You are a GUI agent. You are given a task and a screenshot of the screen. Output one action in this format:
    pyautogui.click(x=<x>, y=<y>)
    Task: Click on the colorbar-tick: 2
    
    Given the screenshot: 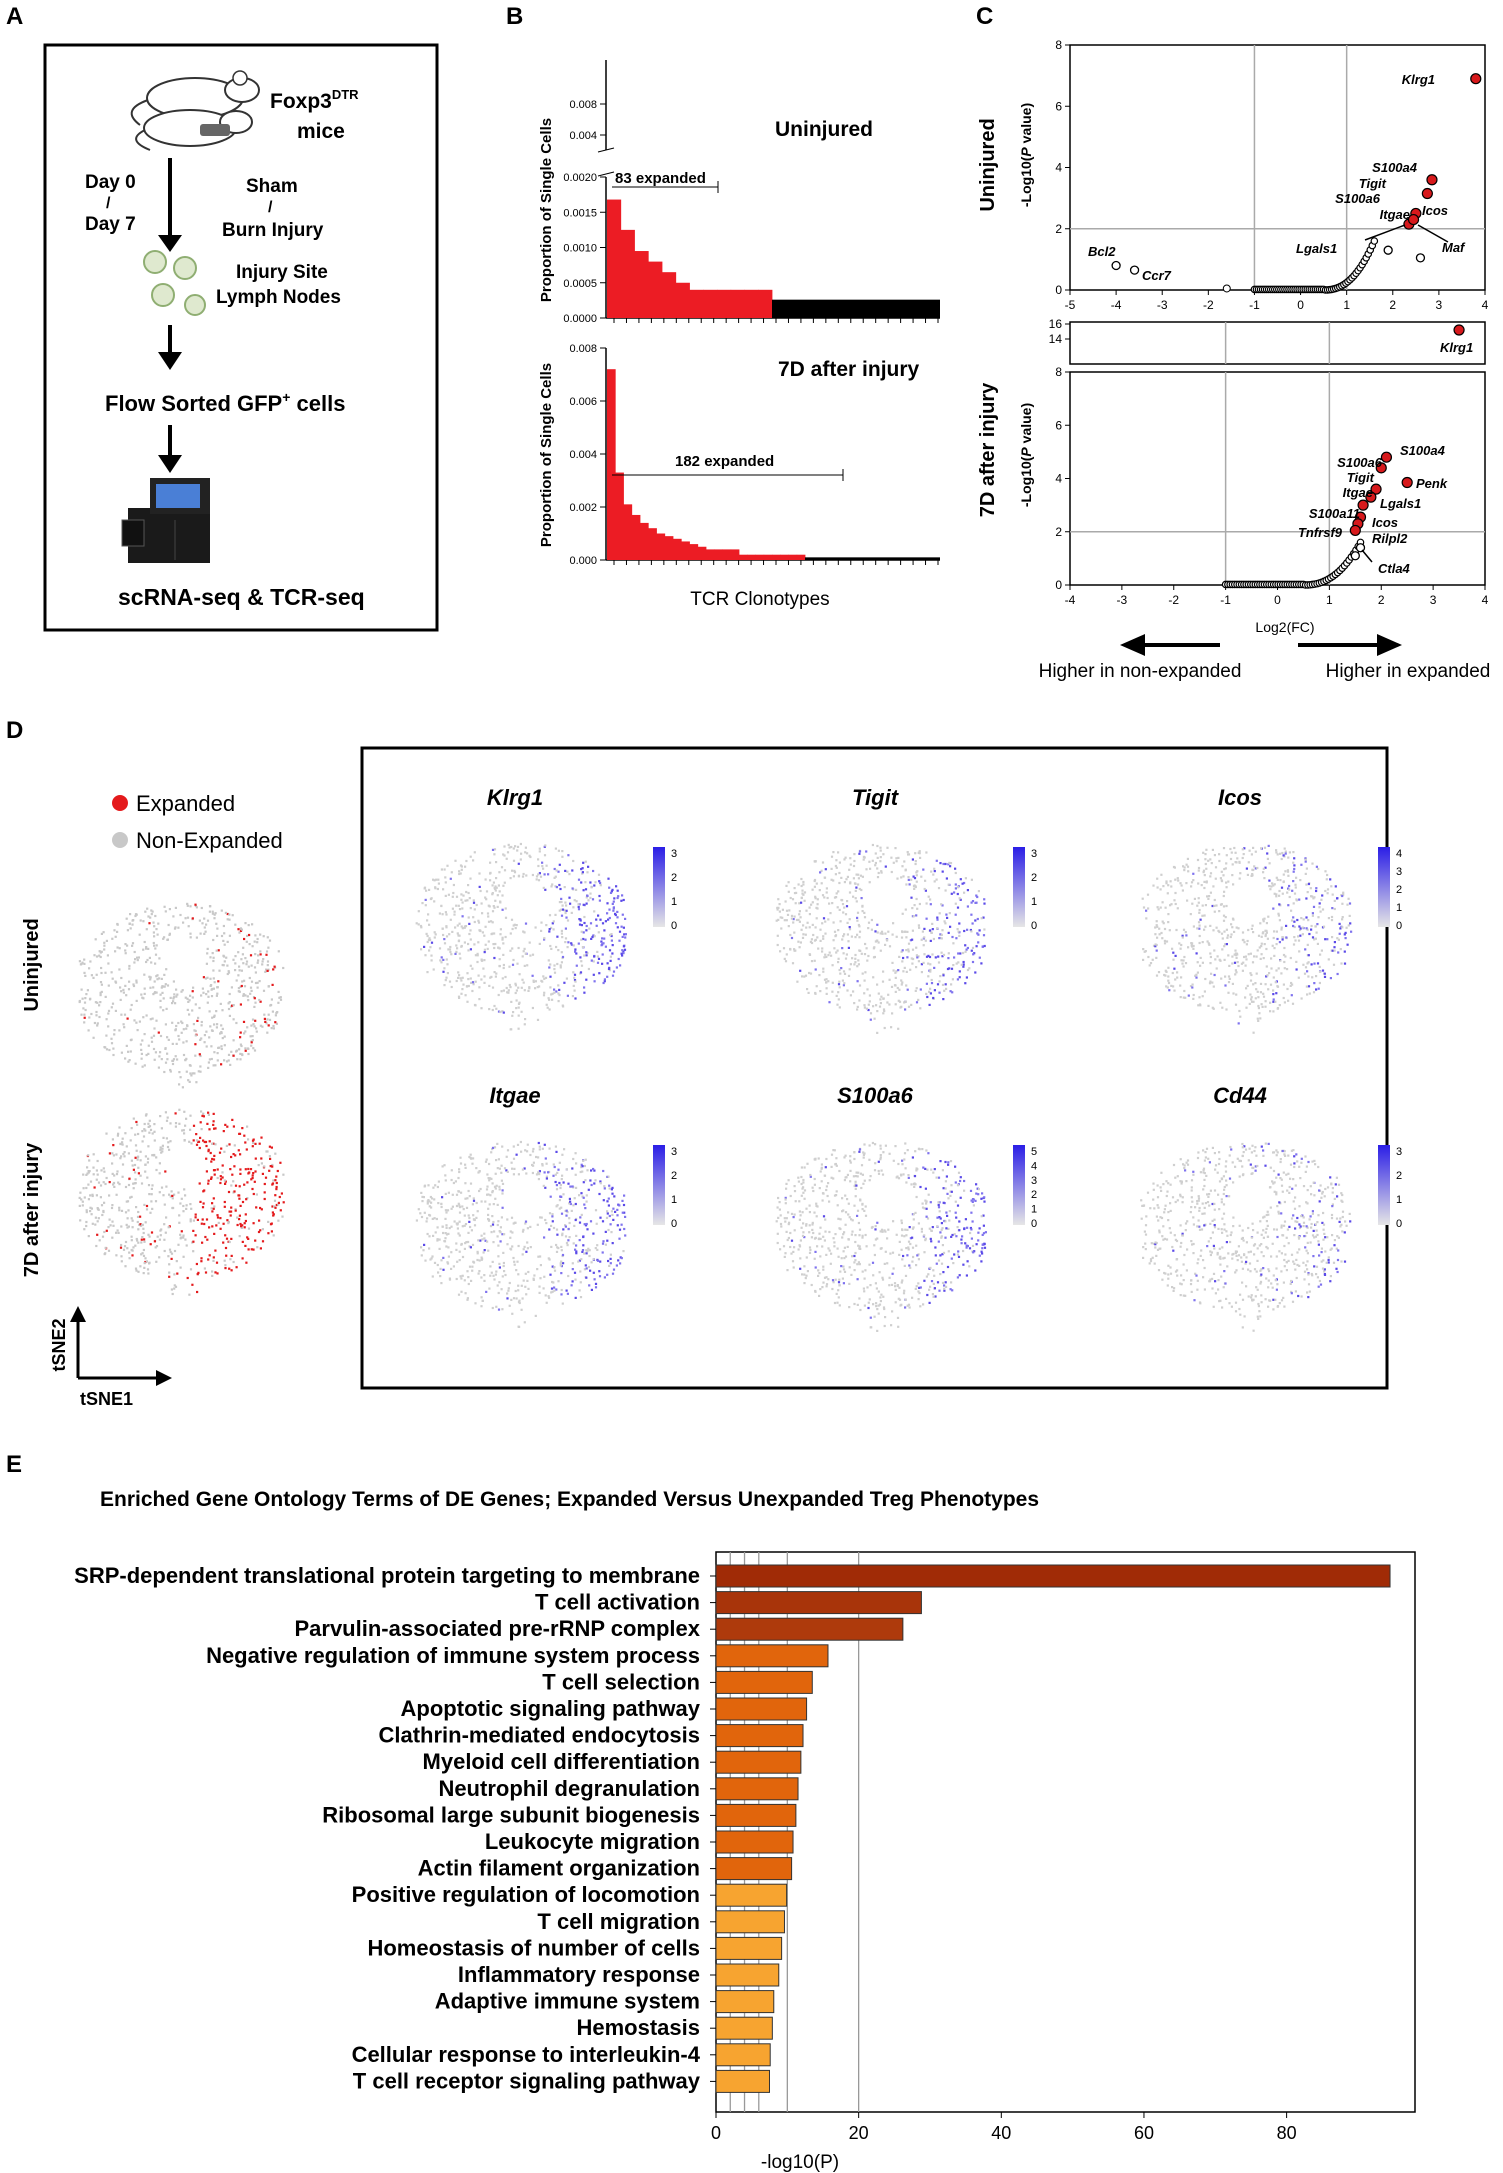 What is the action you would take?
    pyautogui.click(x=1034, y=878)
    